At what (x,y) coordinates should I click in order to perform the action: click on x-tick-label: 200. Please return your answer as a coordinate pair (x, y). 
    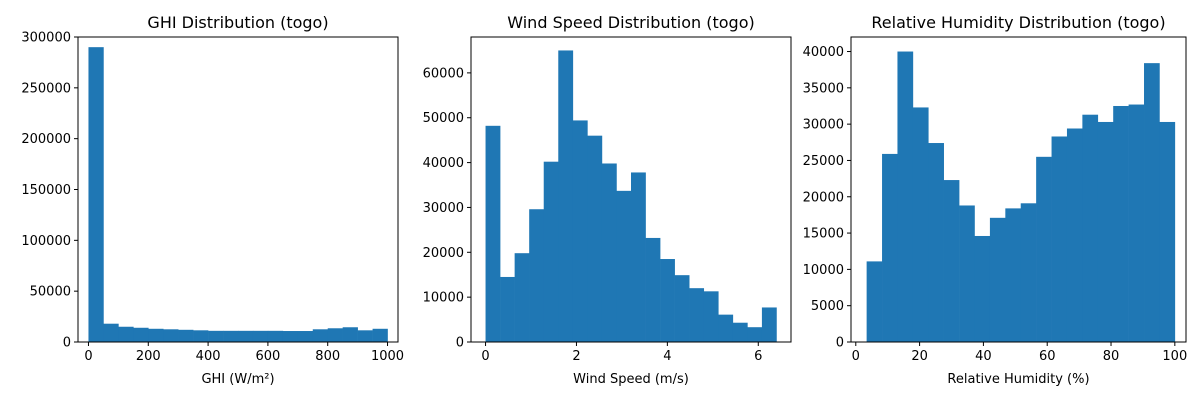
    Looking at the image, I should click on (148, 356).